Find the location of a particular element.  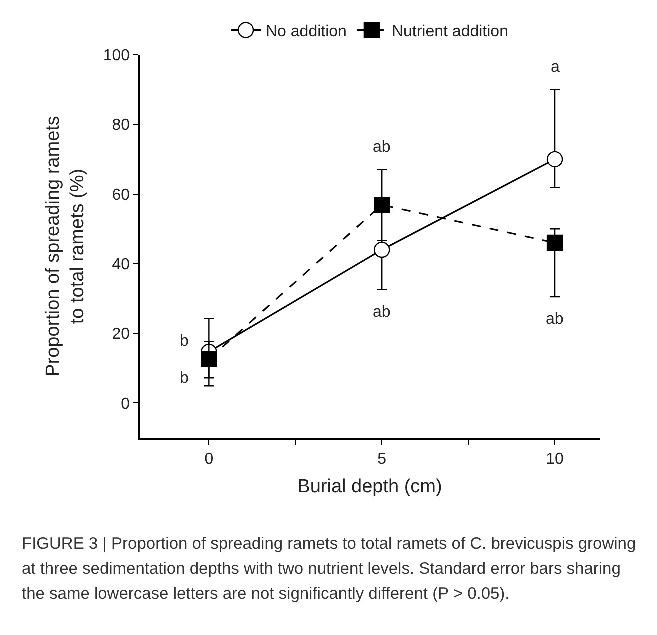

legend-label: No addition is located at coordinates (306, 31).